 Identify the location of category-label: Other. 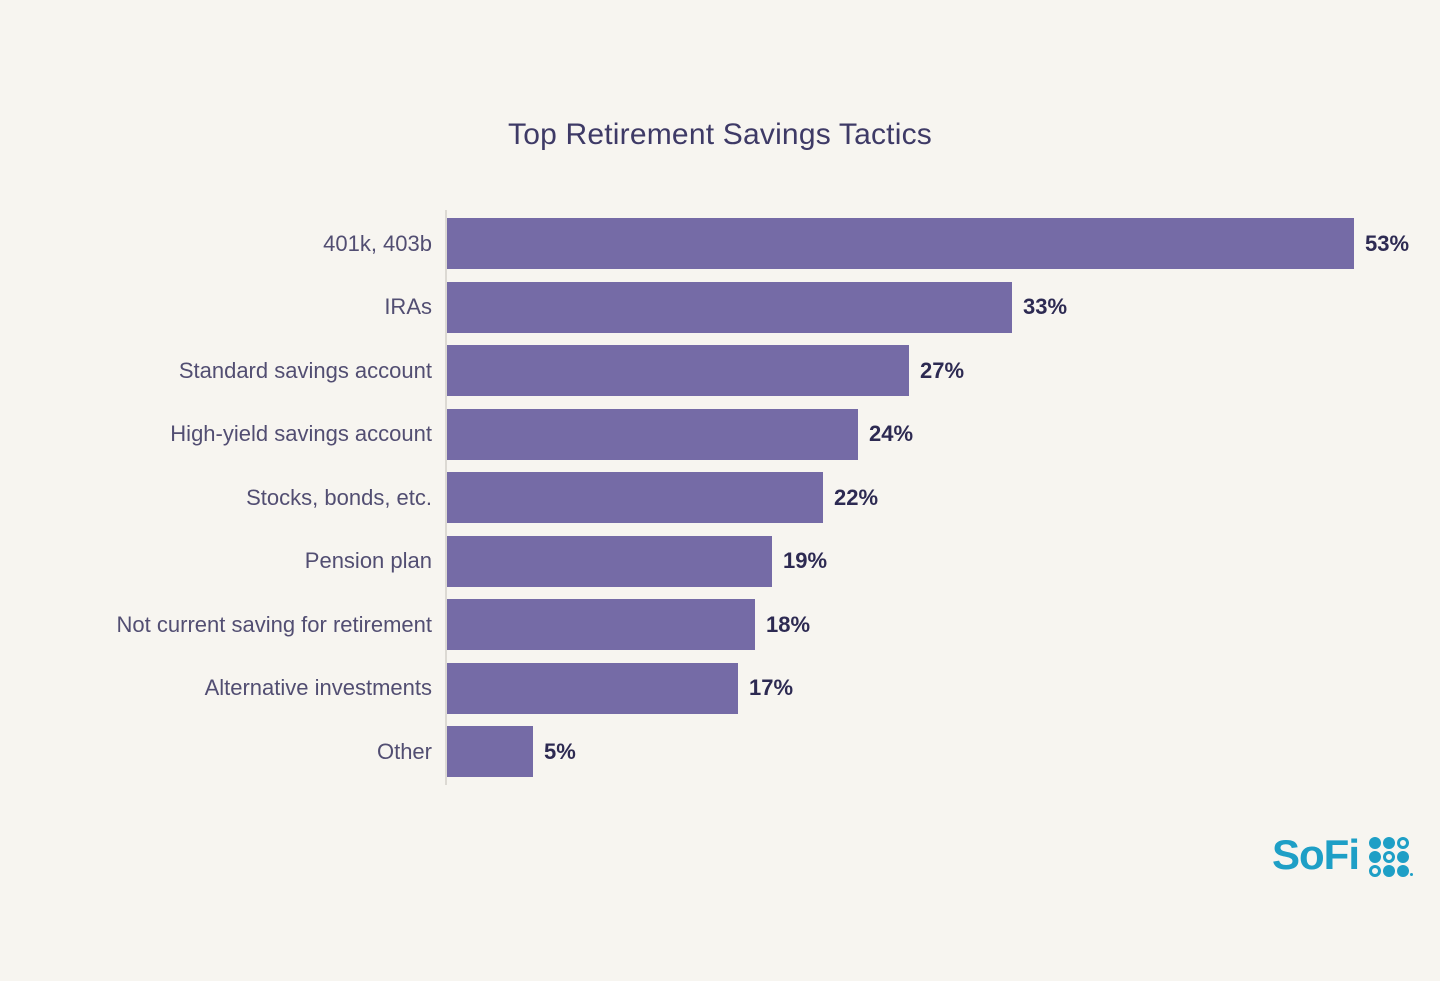
(404, 751).